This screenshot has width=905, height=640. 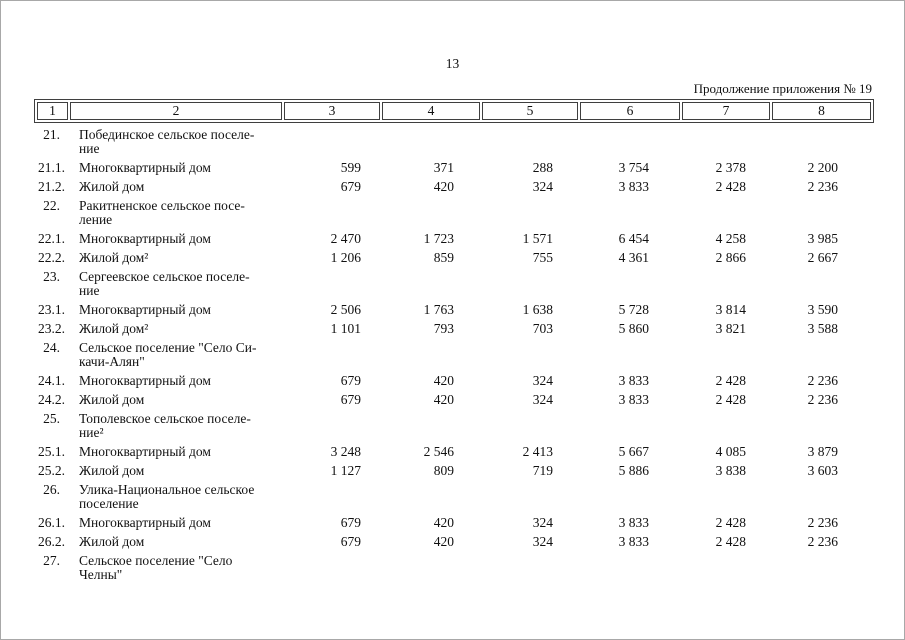 I want to click on row-number: 26., so click(x=51, y=489).